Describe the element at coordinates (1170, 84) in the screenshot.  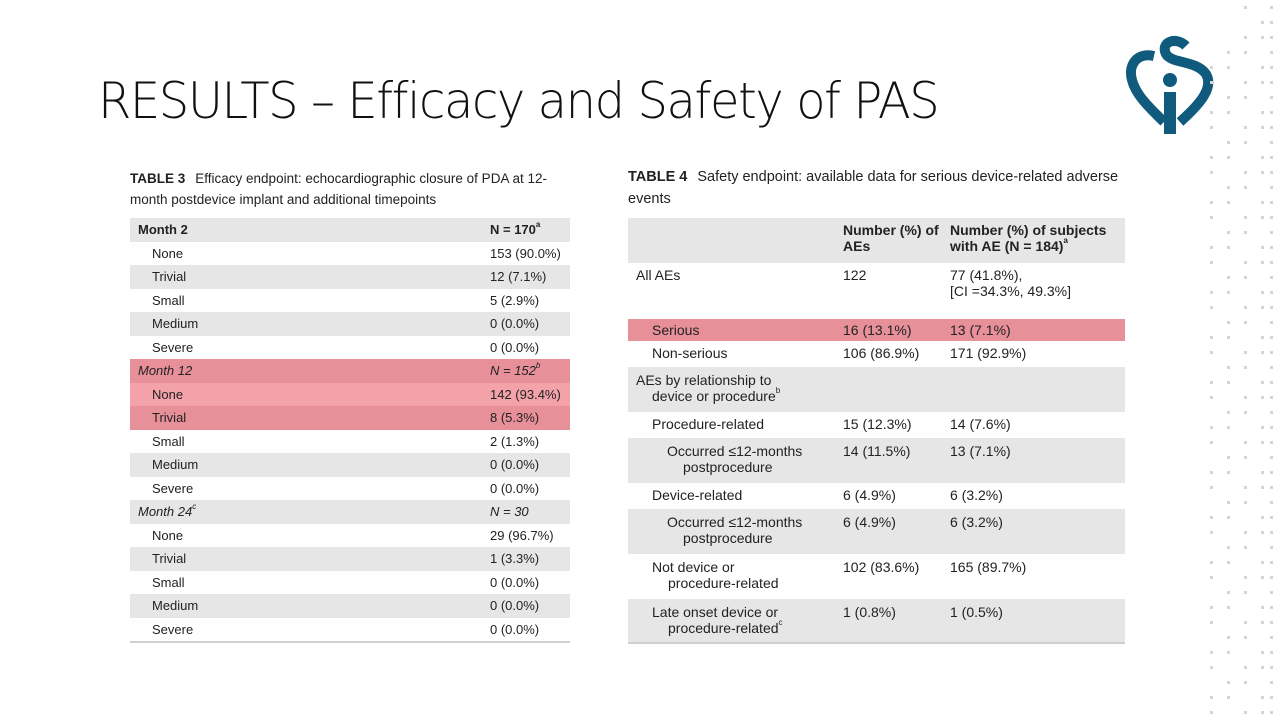
I see `cis-heart-logo` at that location.